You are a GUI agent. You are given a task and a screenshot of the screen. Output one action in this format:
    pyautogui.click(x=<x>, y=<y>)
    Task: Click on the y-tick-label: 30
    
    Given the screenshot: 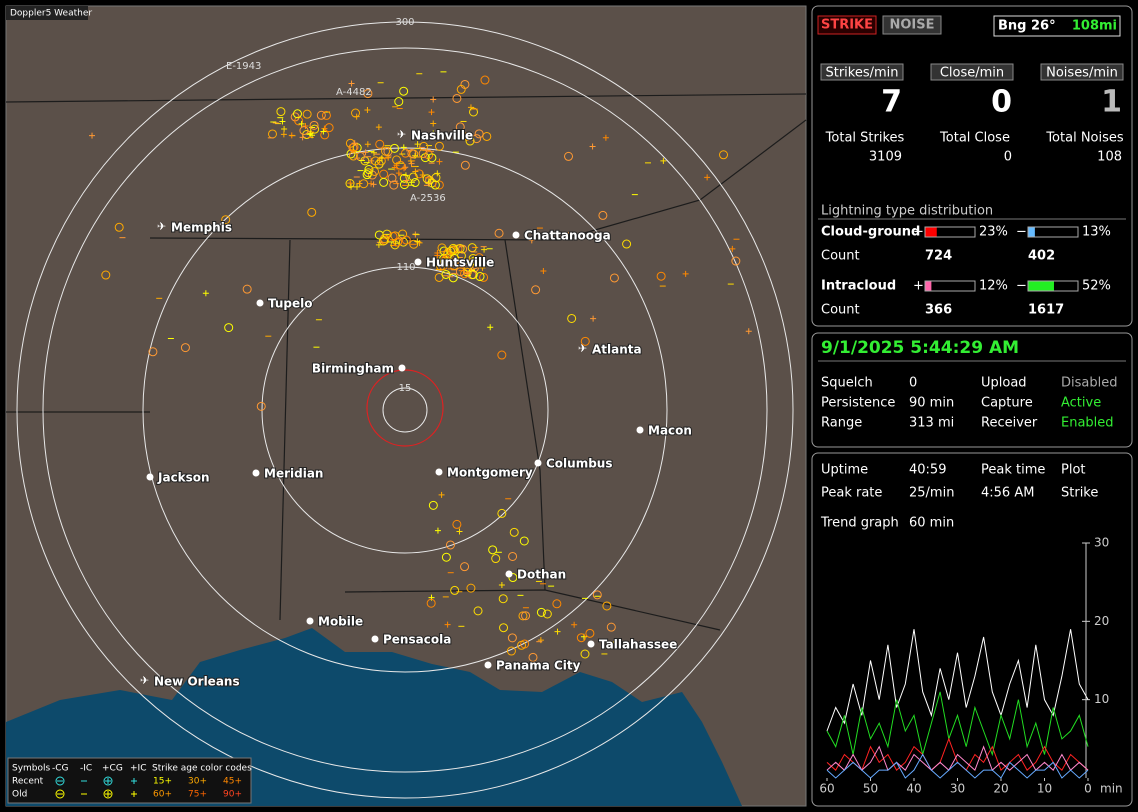 What is the action you would take?
    pyautogui.click(x=1101, y=543)
    